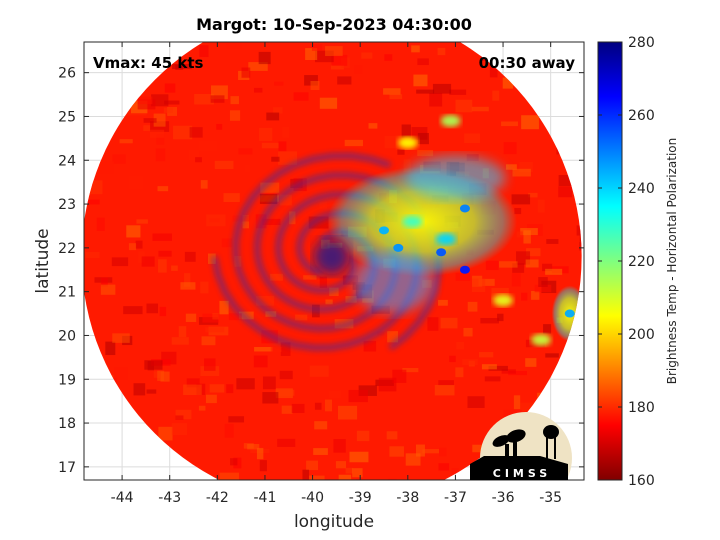  What do you see at coordinates (519, 468) in the screenshot?
I see `logo-base` at bounding box center [519, 468].